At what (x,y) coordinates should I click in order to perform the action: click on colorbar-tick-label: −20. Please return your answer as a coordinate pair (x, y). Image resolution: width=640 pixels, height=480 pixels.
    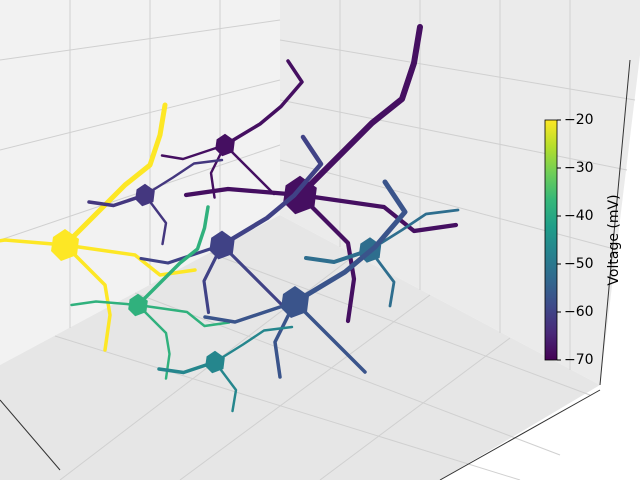
    Looking at the image, I should click on (579, 120).